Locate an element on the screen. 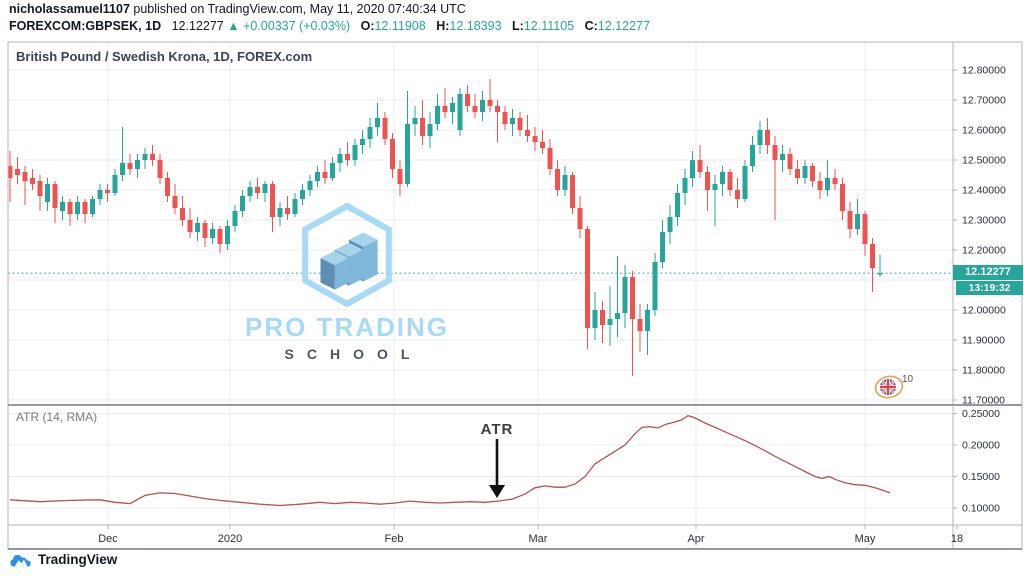  atr-line is located at coordinates (450, 460).